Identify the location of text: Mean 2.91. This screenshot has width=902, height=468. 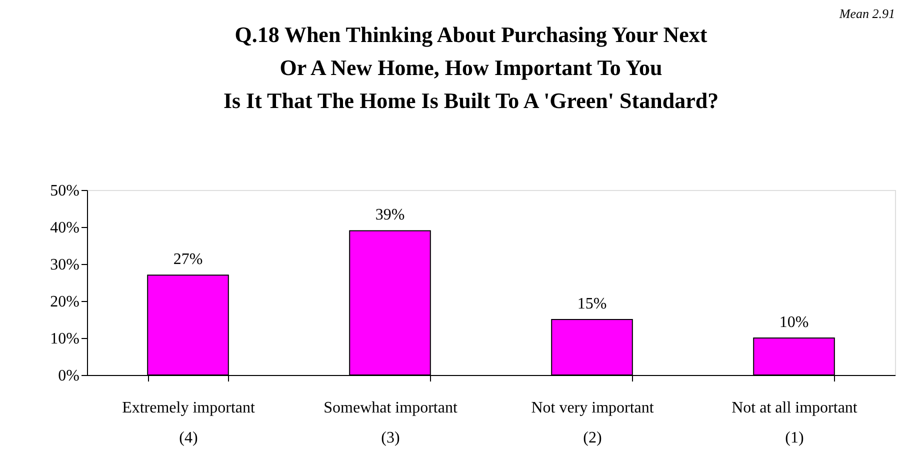
(866, 13).